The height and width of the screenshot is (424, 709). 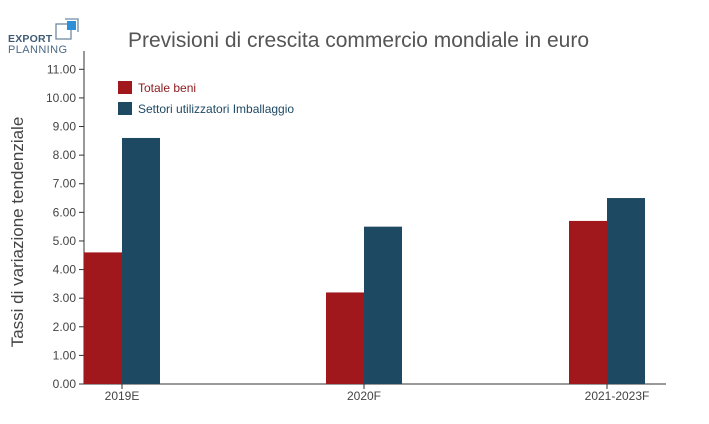 I want to click on y-tick-label: 2.00, so click(x=65, y=327).